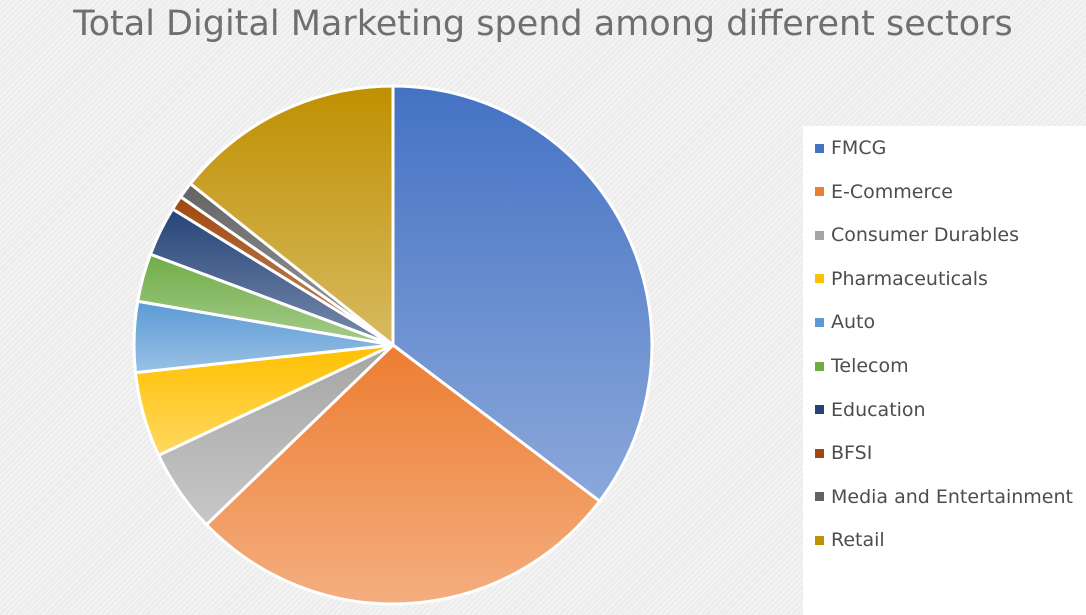  I want to click on legend-item-fmcg: FMCG, so click(850, 148).